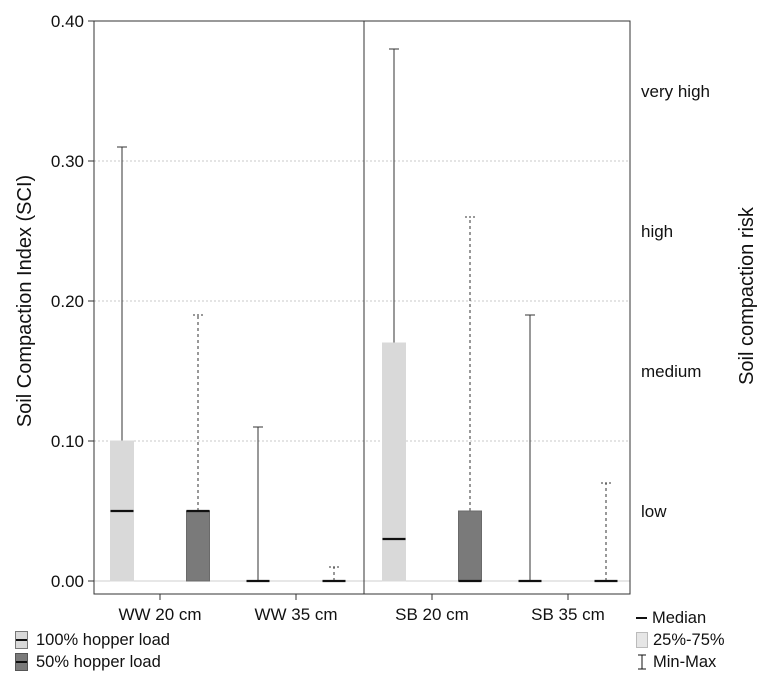 This screenshot has height=677, width=757. I want to click on key-median: Median, so click(680, 618).